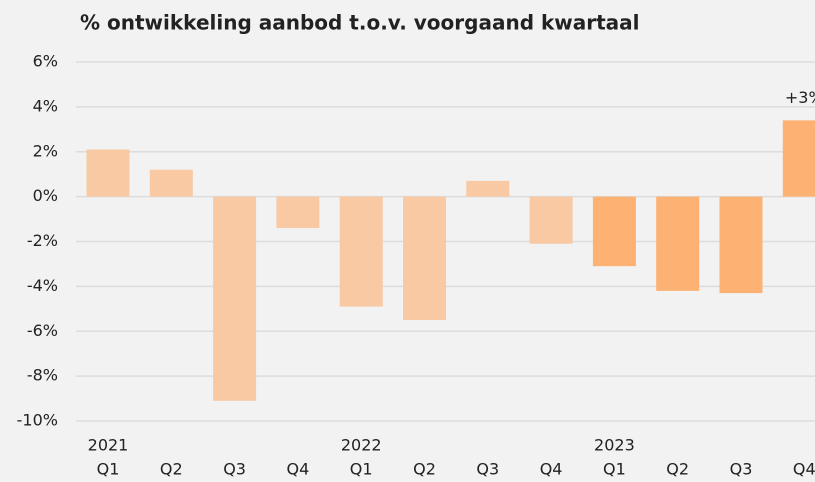  Describe the element at coordinates (45, 150) in the screenshot. I see `y-tick-label: 2%` at that location.